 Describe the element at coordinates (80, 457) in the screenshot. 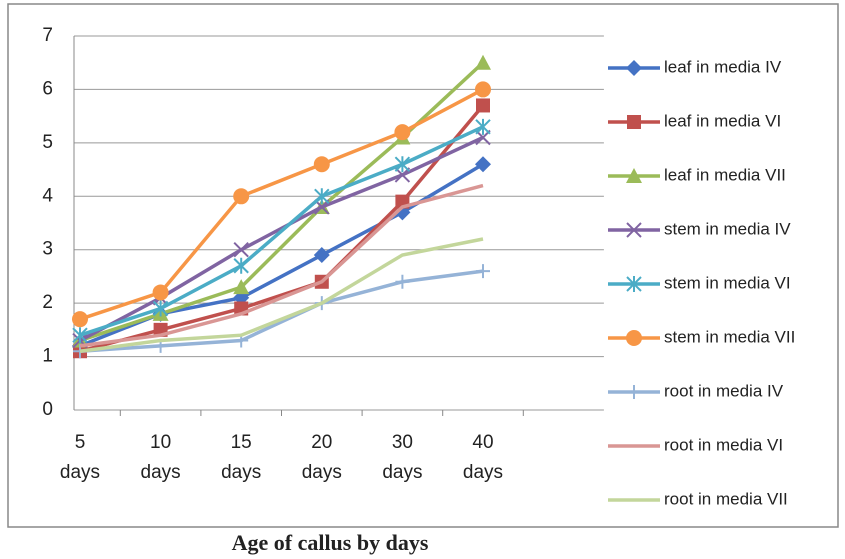

I see `x-tick-label: 5 days` at that location.